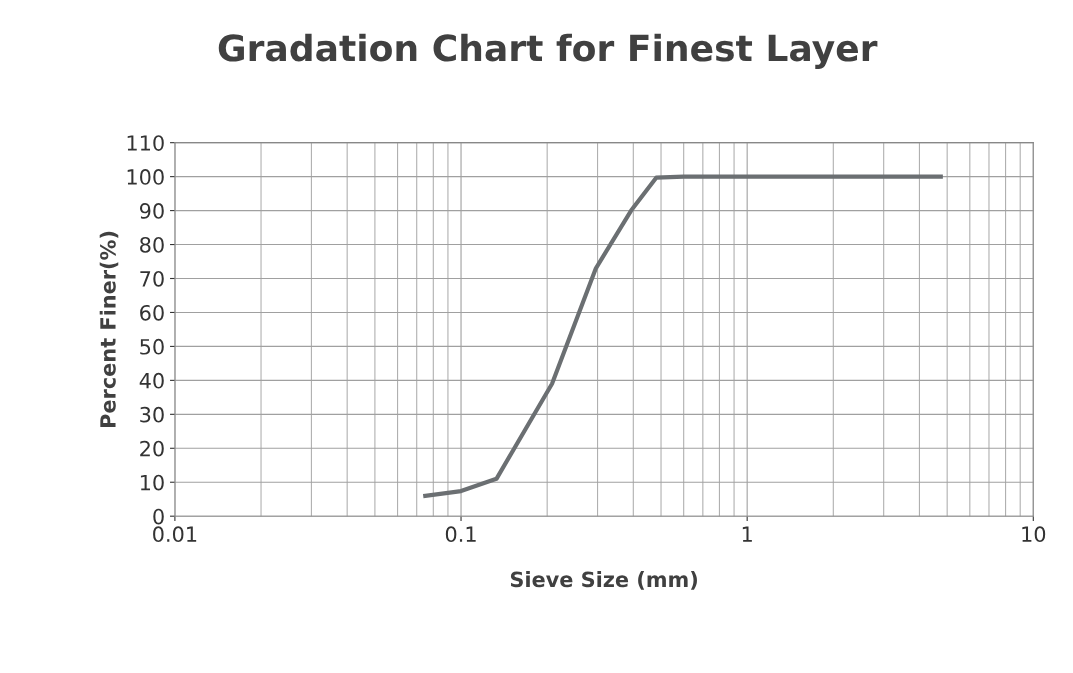  I want to click on y-tick-label: 10, so click(152, 482).